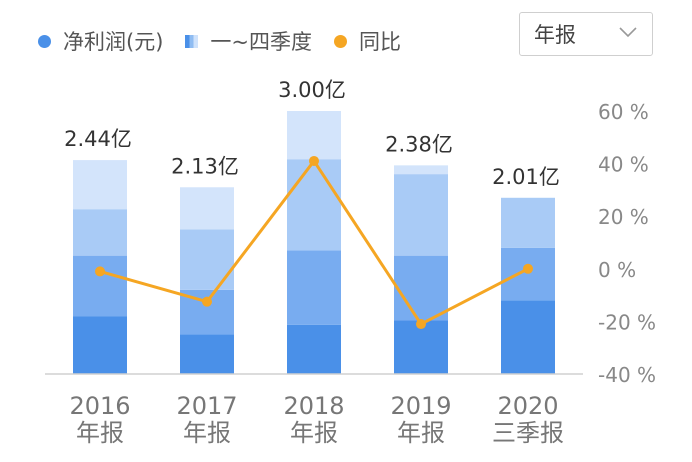 The image size is (692, 462). Describe the element at coordinates (206, 419) in the screenshot. I see `x-tick-label: 2017 年报` at that location.